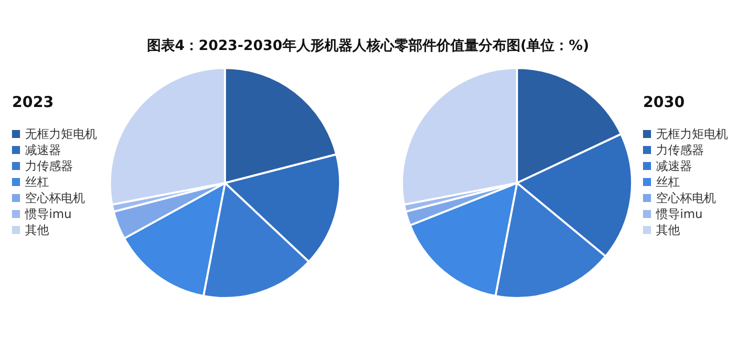 This screenshot has height=342, width=736. What do you see at coordinates (33, 102) in the screenshot?
I see `text: 2023` at bounding box center [33, 102].